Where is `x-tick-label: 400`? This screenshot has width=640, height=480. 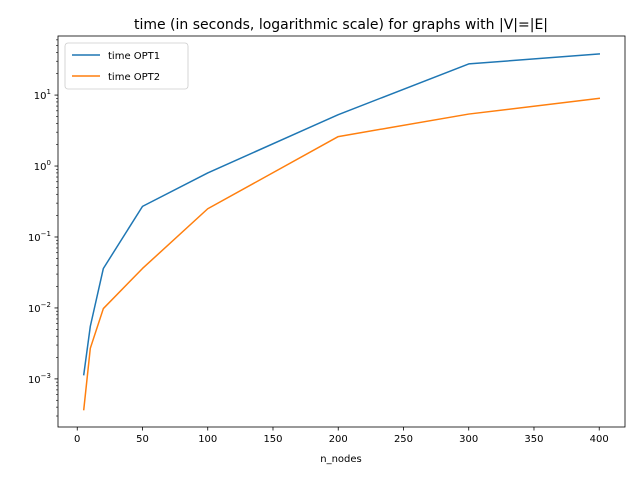
x-tick-label: 400 is located at coordinates (599, 439).